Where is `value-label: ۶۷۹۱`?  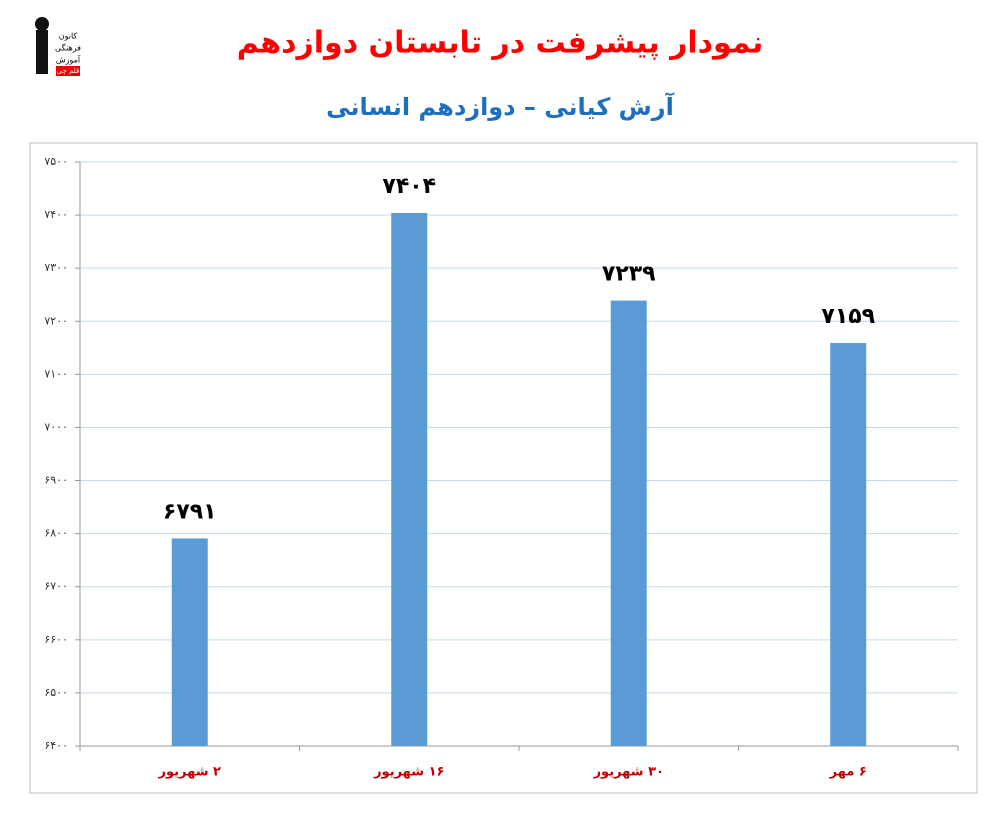
value-label: ۶۷۹۱ is located at coordinates (190, 511).